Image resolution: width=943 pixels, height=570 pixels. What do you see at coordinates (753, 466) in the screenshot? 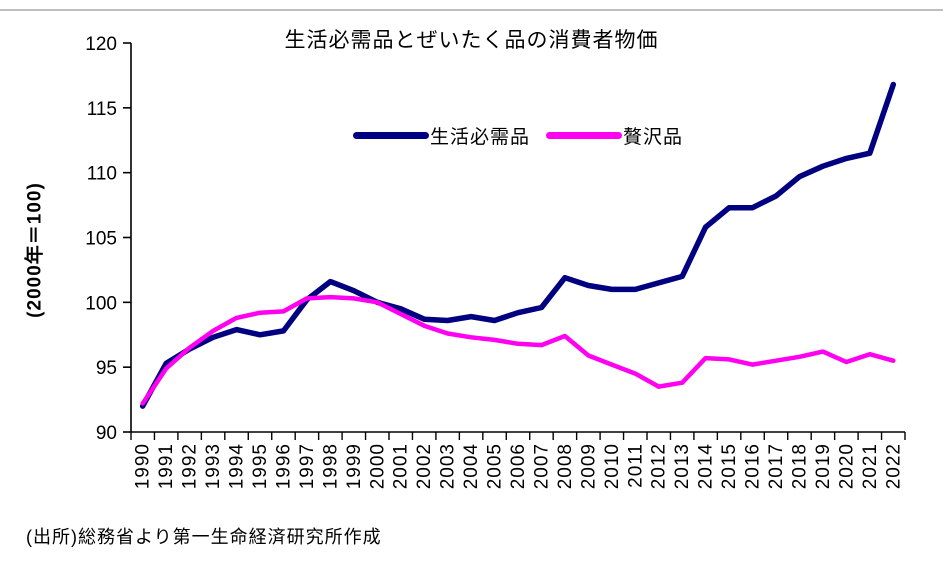
I see `x-axis-tick-label: 2016` at bounding box center [753, 466].